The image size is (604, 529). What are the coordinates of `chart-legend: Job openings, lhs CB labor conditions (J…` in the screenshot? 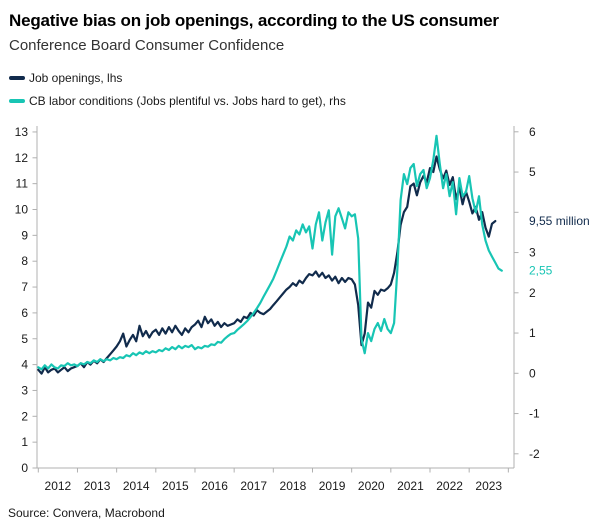 It's located at (177, 94).